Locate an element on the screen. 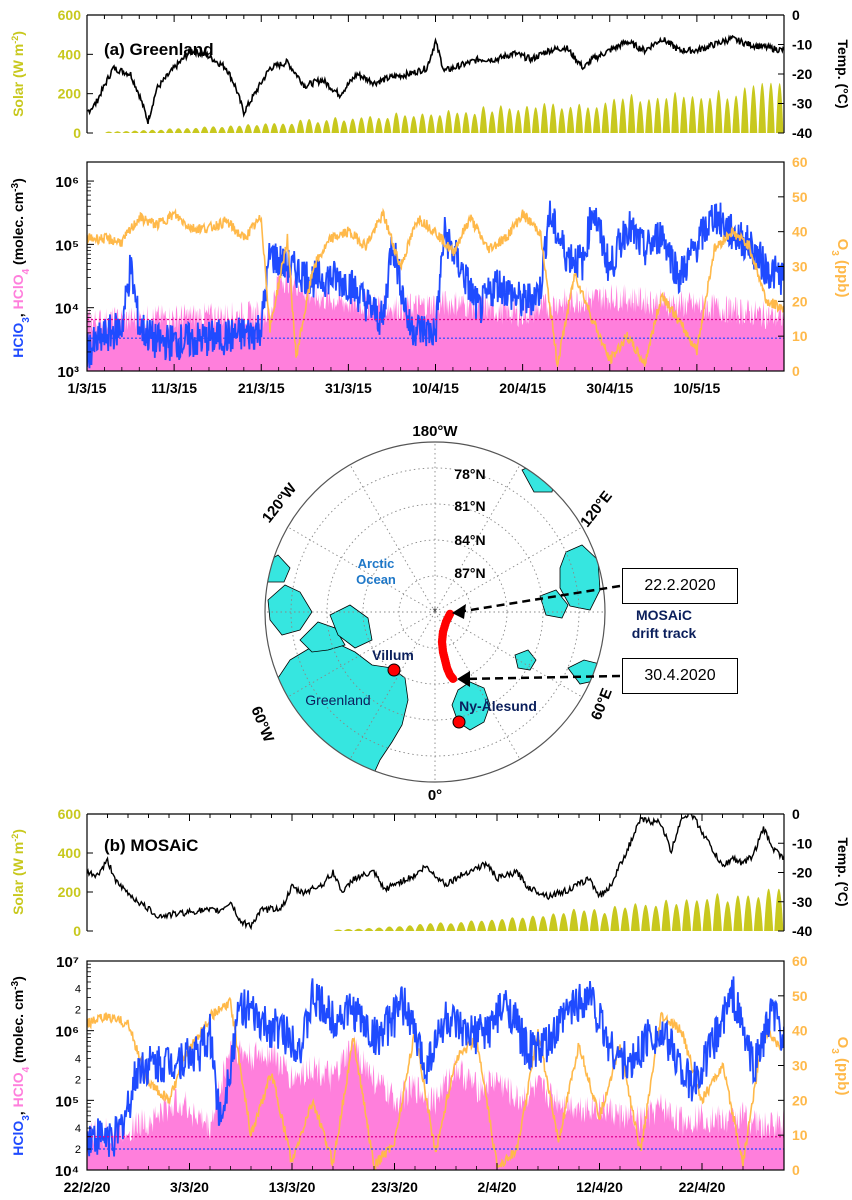 The image size is (852, 1200). x-tick-label: 23/3/20 is located at coordinates (394, 1187).